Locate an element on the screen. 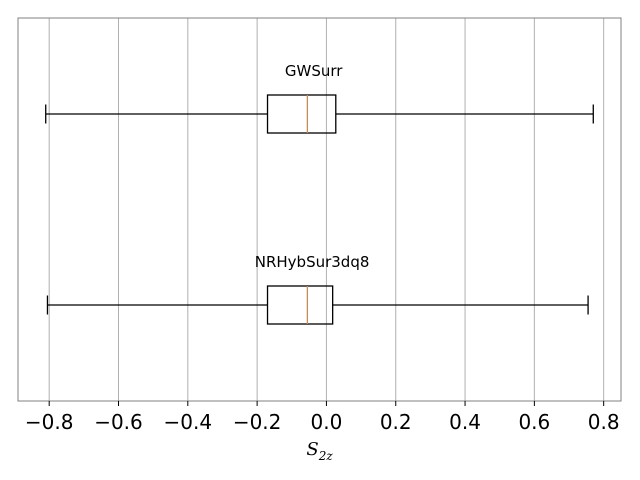  x-tick-label: 0.4 is located at coordinates (465, 422).